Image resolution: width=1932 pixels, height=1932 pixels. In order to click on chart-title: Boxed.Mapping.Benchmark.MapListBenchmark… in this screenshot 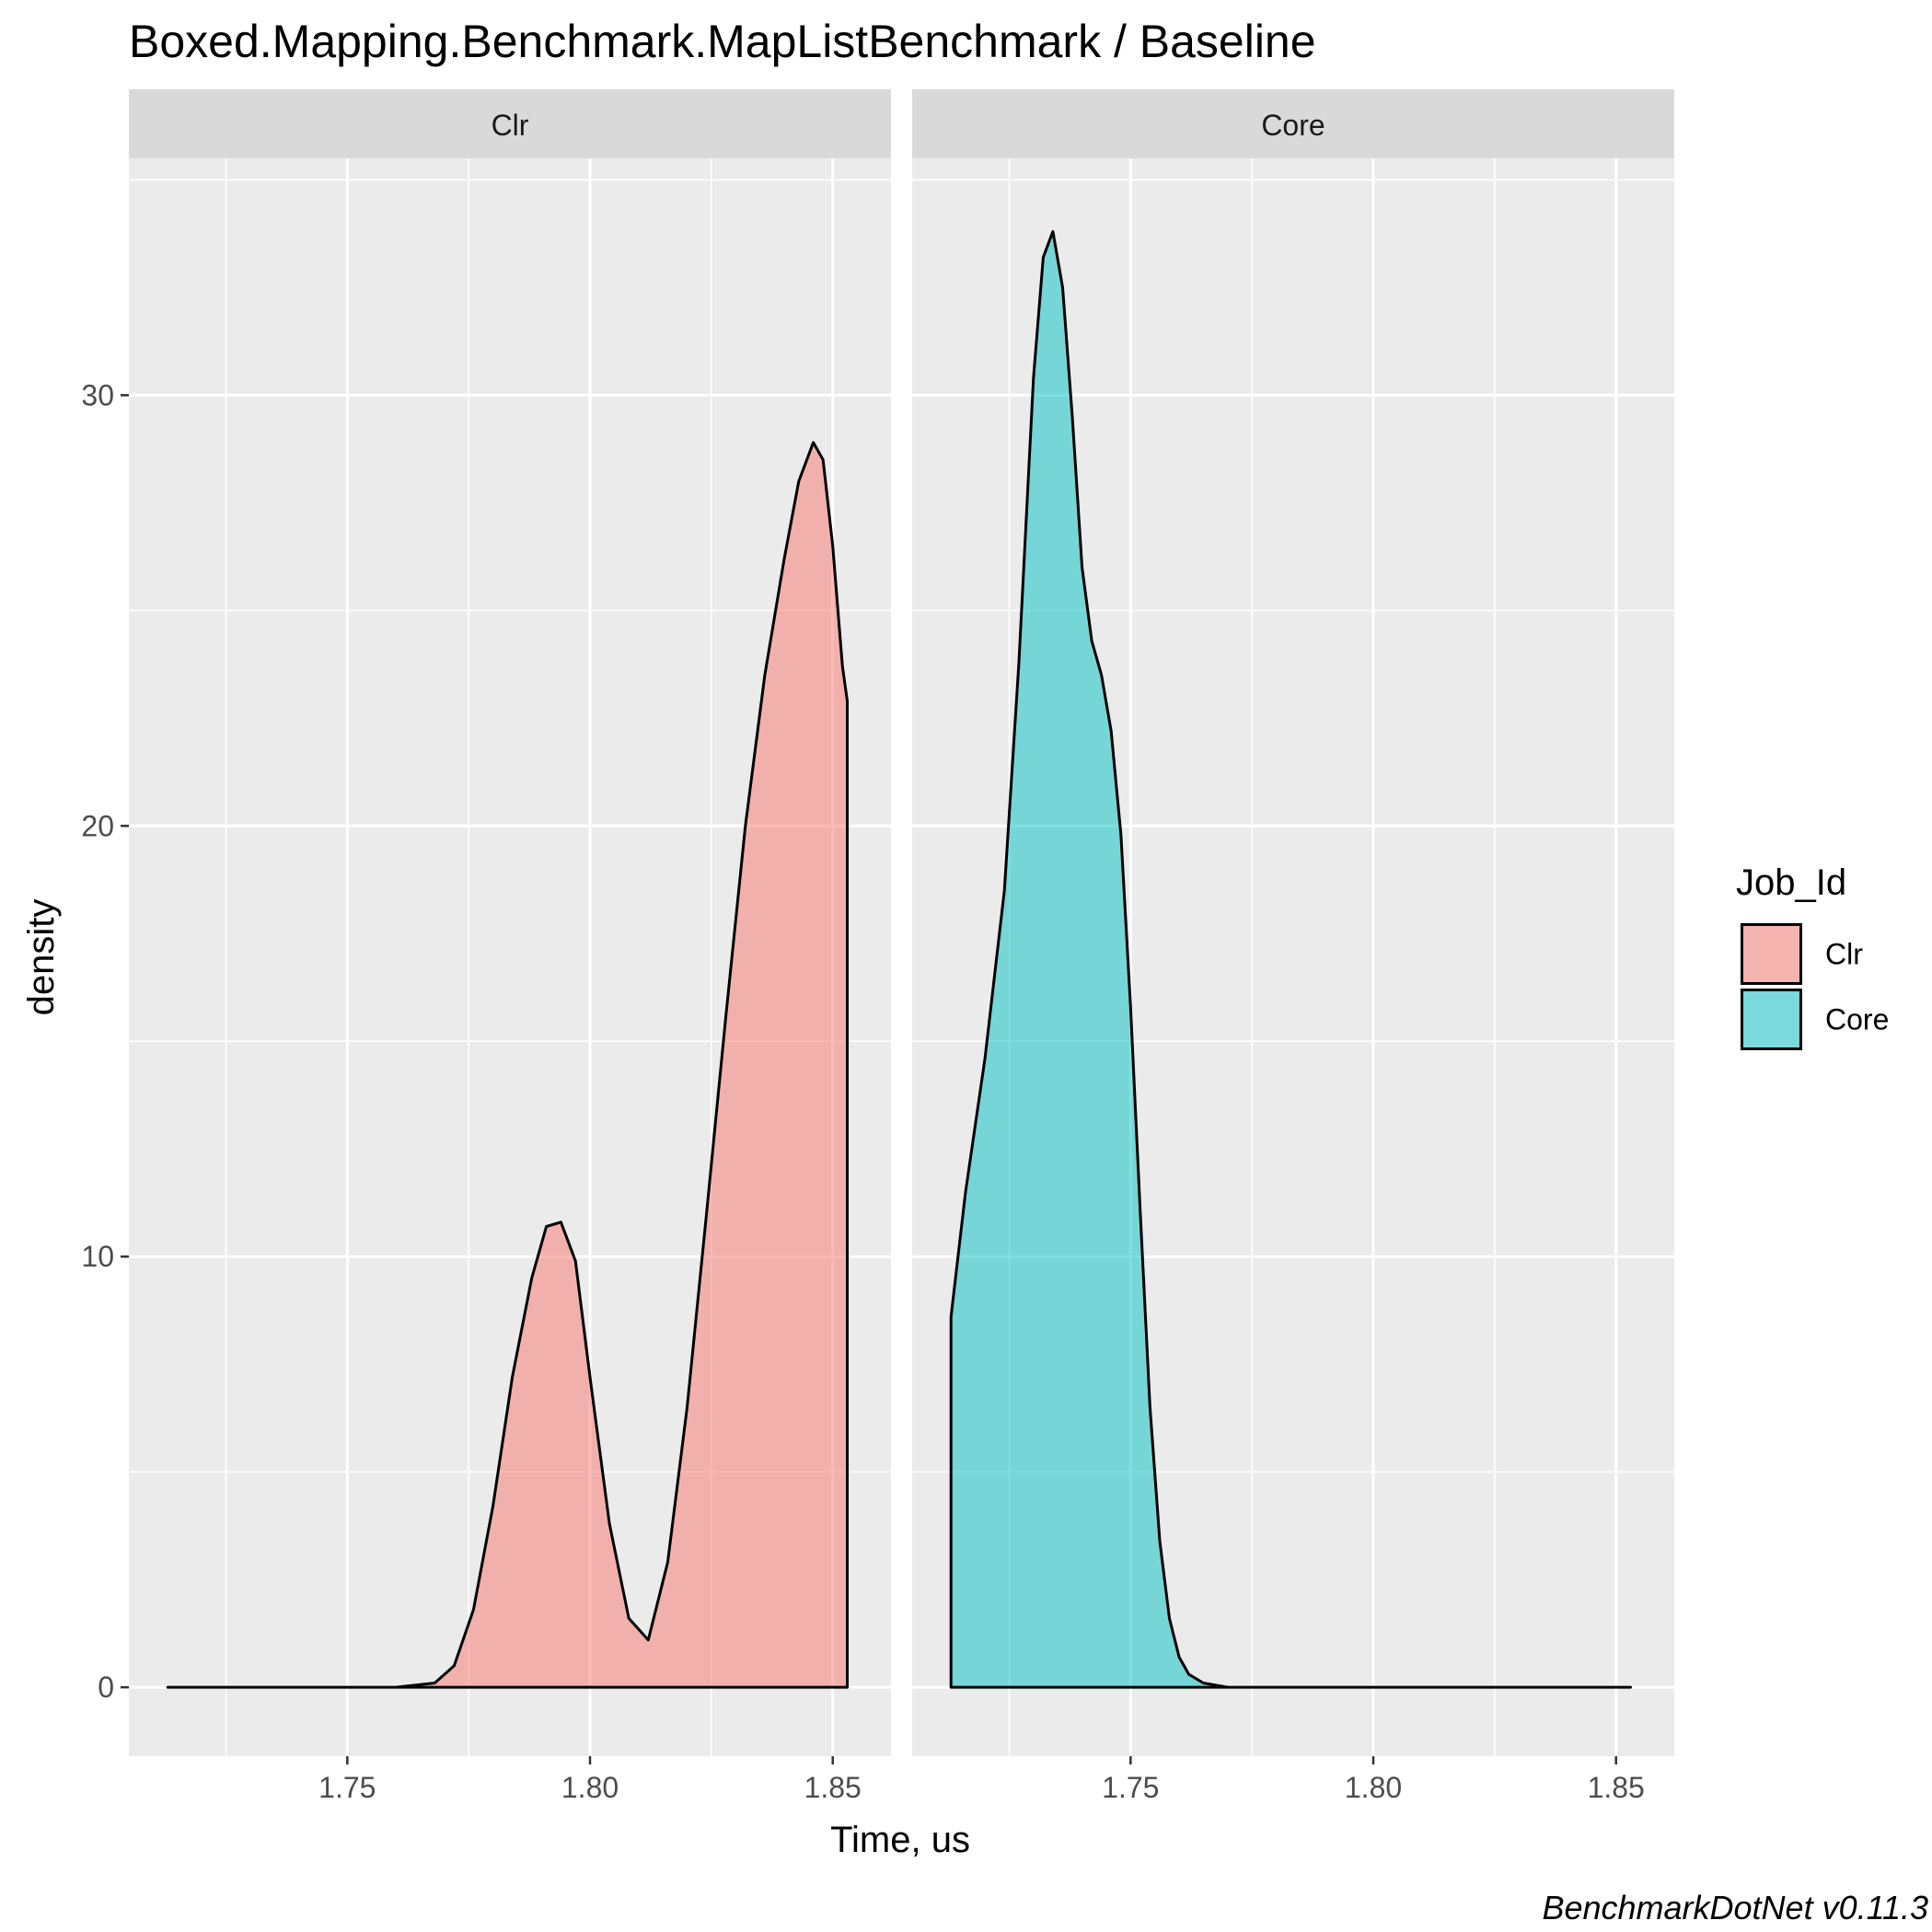, I will do `click(723, 42)`.